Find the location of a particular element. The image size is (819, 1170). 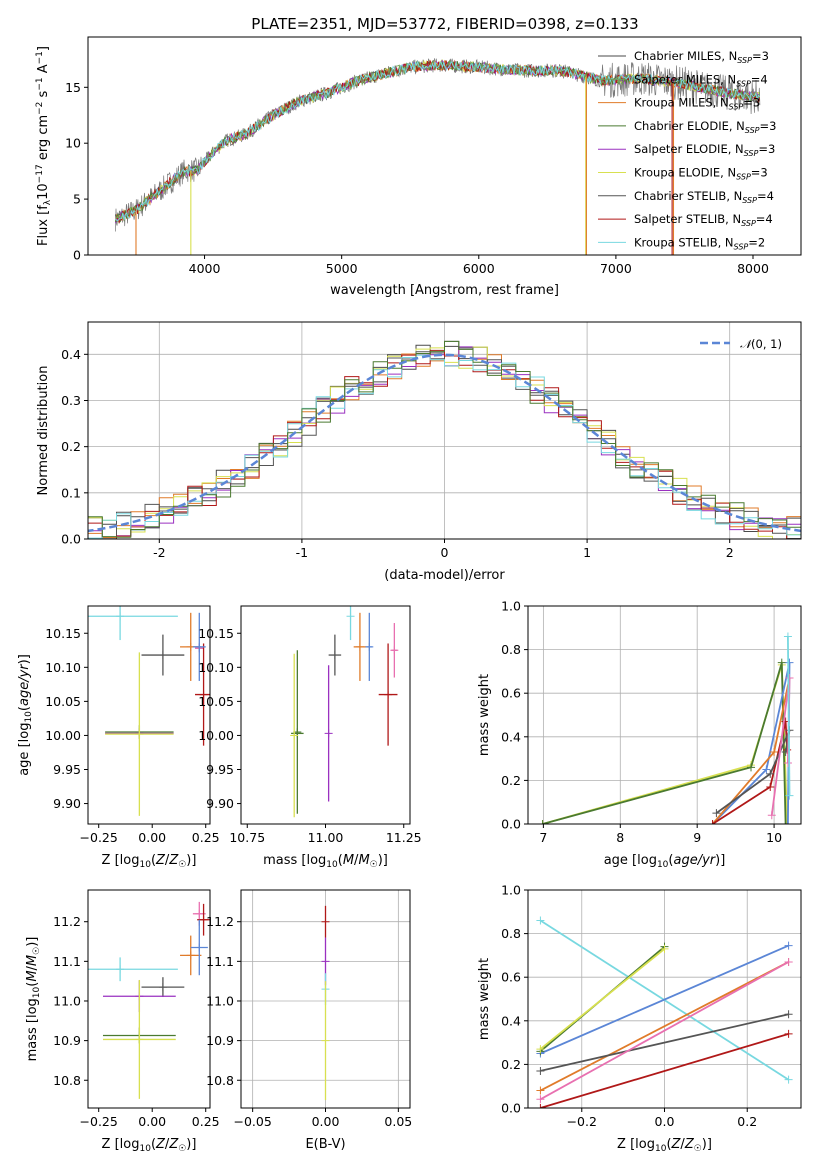

legend-label: Kroupa MILES, NSSP=3 is located at coordinates (697, 104).